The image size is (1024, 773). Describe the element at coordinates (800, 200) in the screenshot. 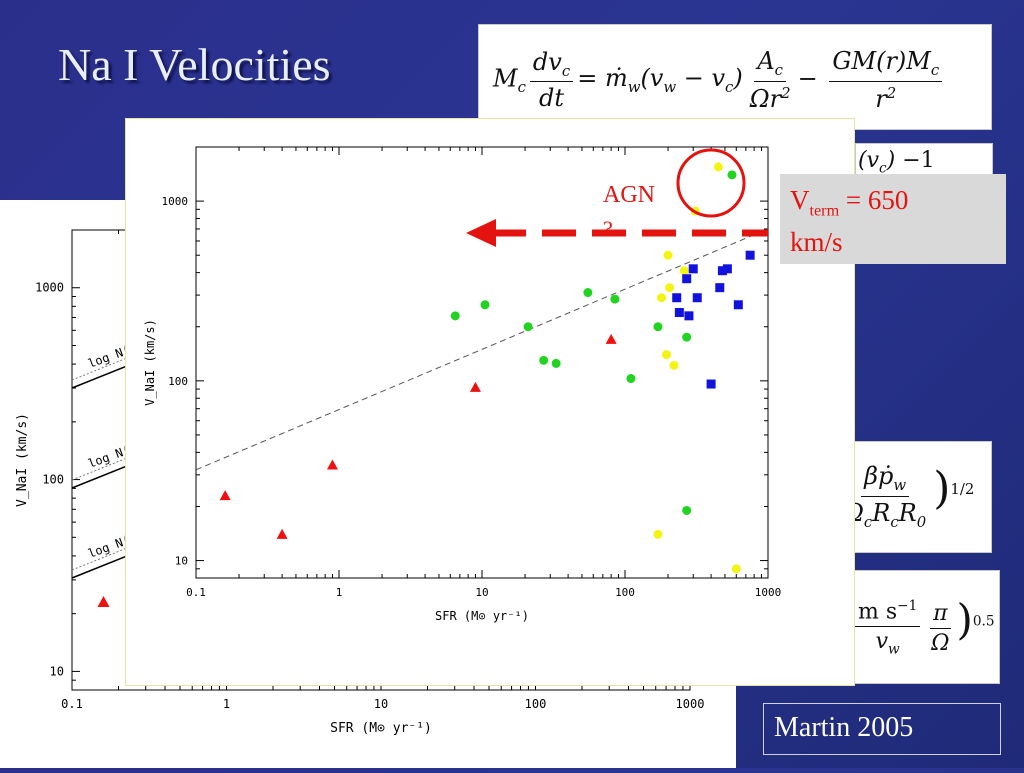

I see `vterm-symbol: V` at that location.